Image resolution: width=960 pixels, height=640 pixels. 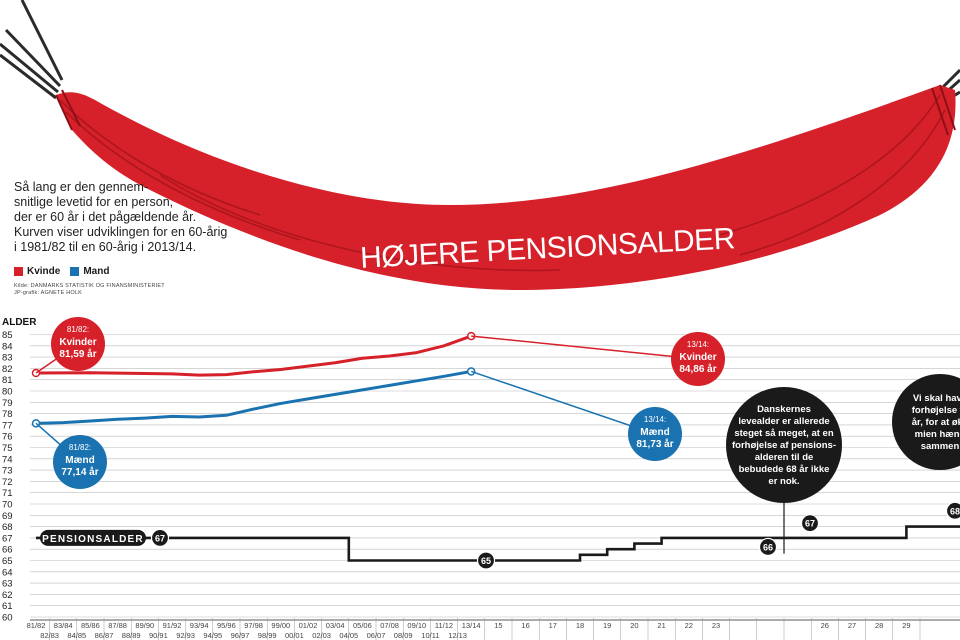 I want to click on pension-label: PENSIONSALDER, so click(x=93, y=539).